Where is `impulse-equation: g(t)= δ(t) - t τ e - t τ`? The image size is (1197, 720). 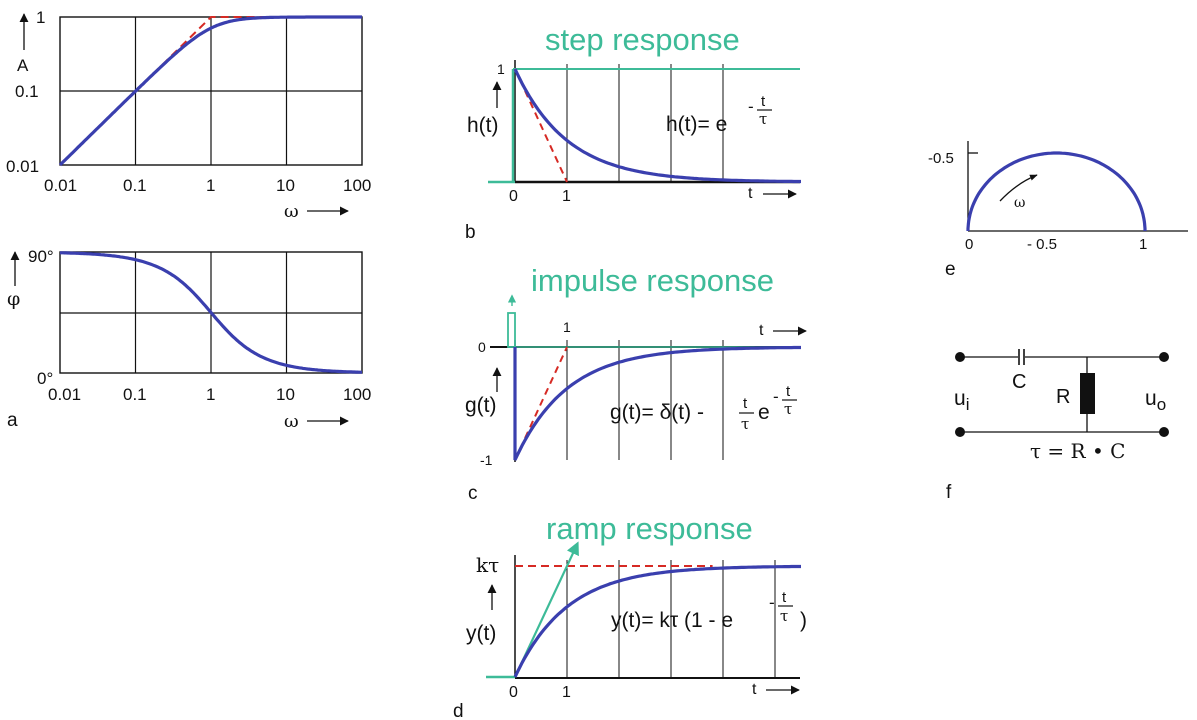
impulse-equation: g(t)= δ(t) - t τ e - t τ is located at coordinates (703, 408).